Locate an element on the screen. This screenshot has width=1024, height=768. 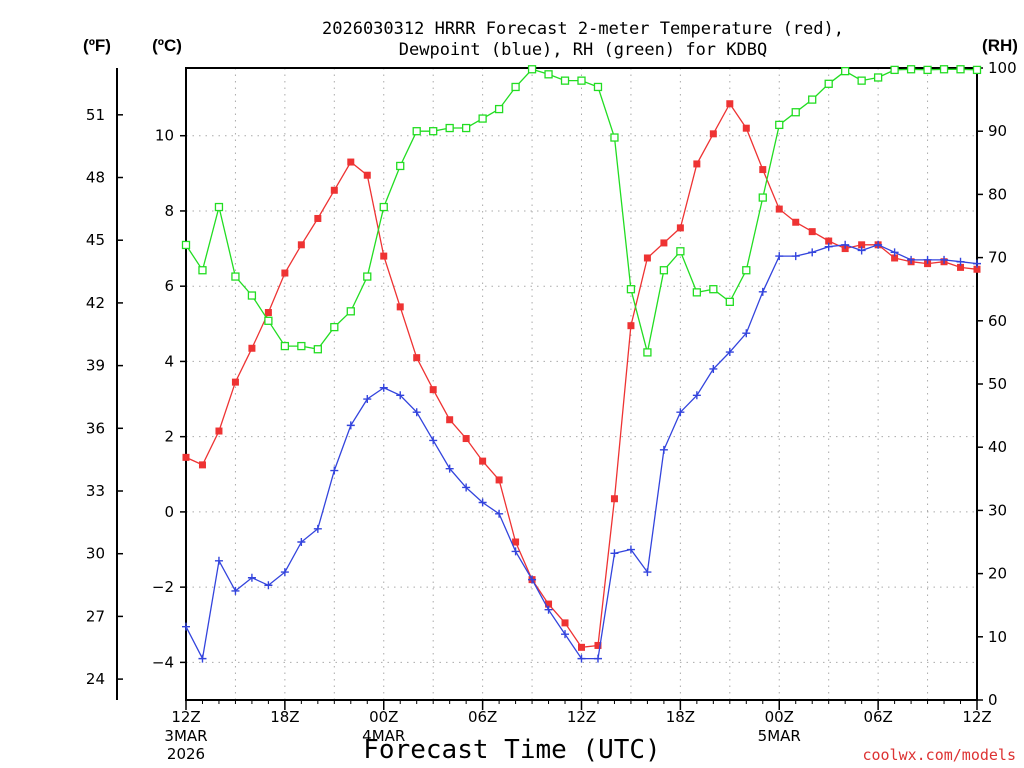
fahrenheit-tick-label: 30 is located at coordinates (95, 554).